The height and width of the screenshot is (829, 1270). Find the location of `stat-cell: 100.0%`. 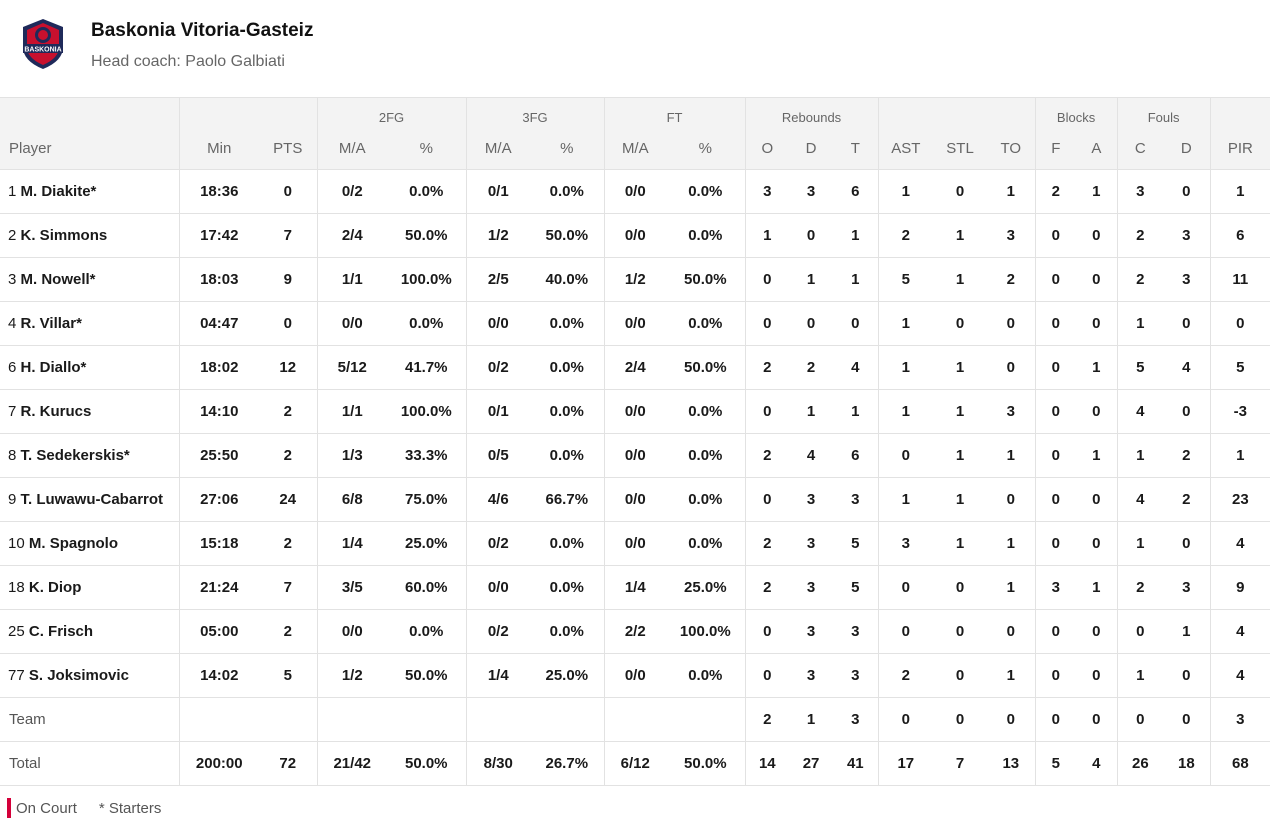

stat-cell: 100.0% is located at coordinates (427, 279).